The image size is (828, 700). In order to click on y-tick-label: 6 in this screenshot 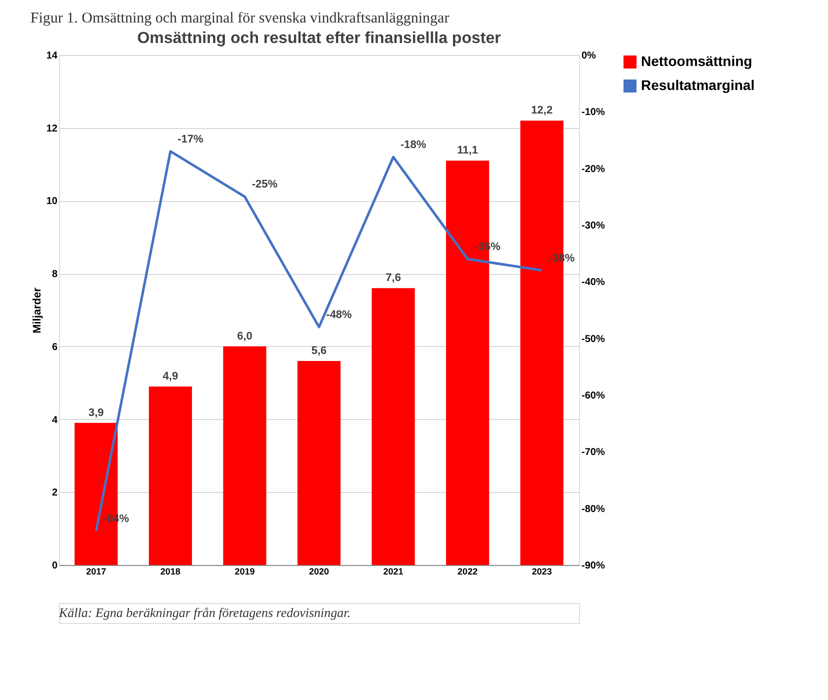, I will do `click(55, 347)`.